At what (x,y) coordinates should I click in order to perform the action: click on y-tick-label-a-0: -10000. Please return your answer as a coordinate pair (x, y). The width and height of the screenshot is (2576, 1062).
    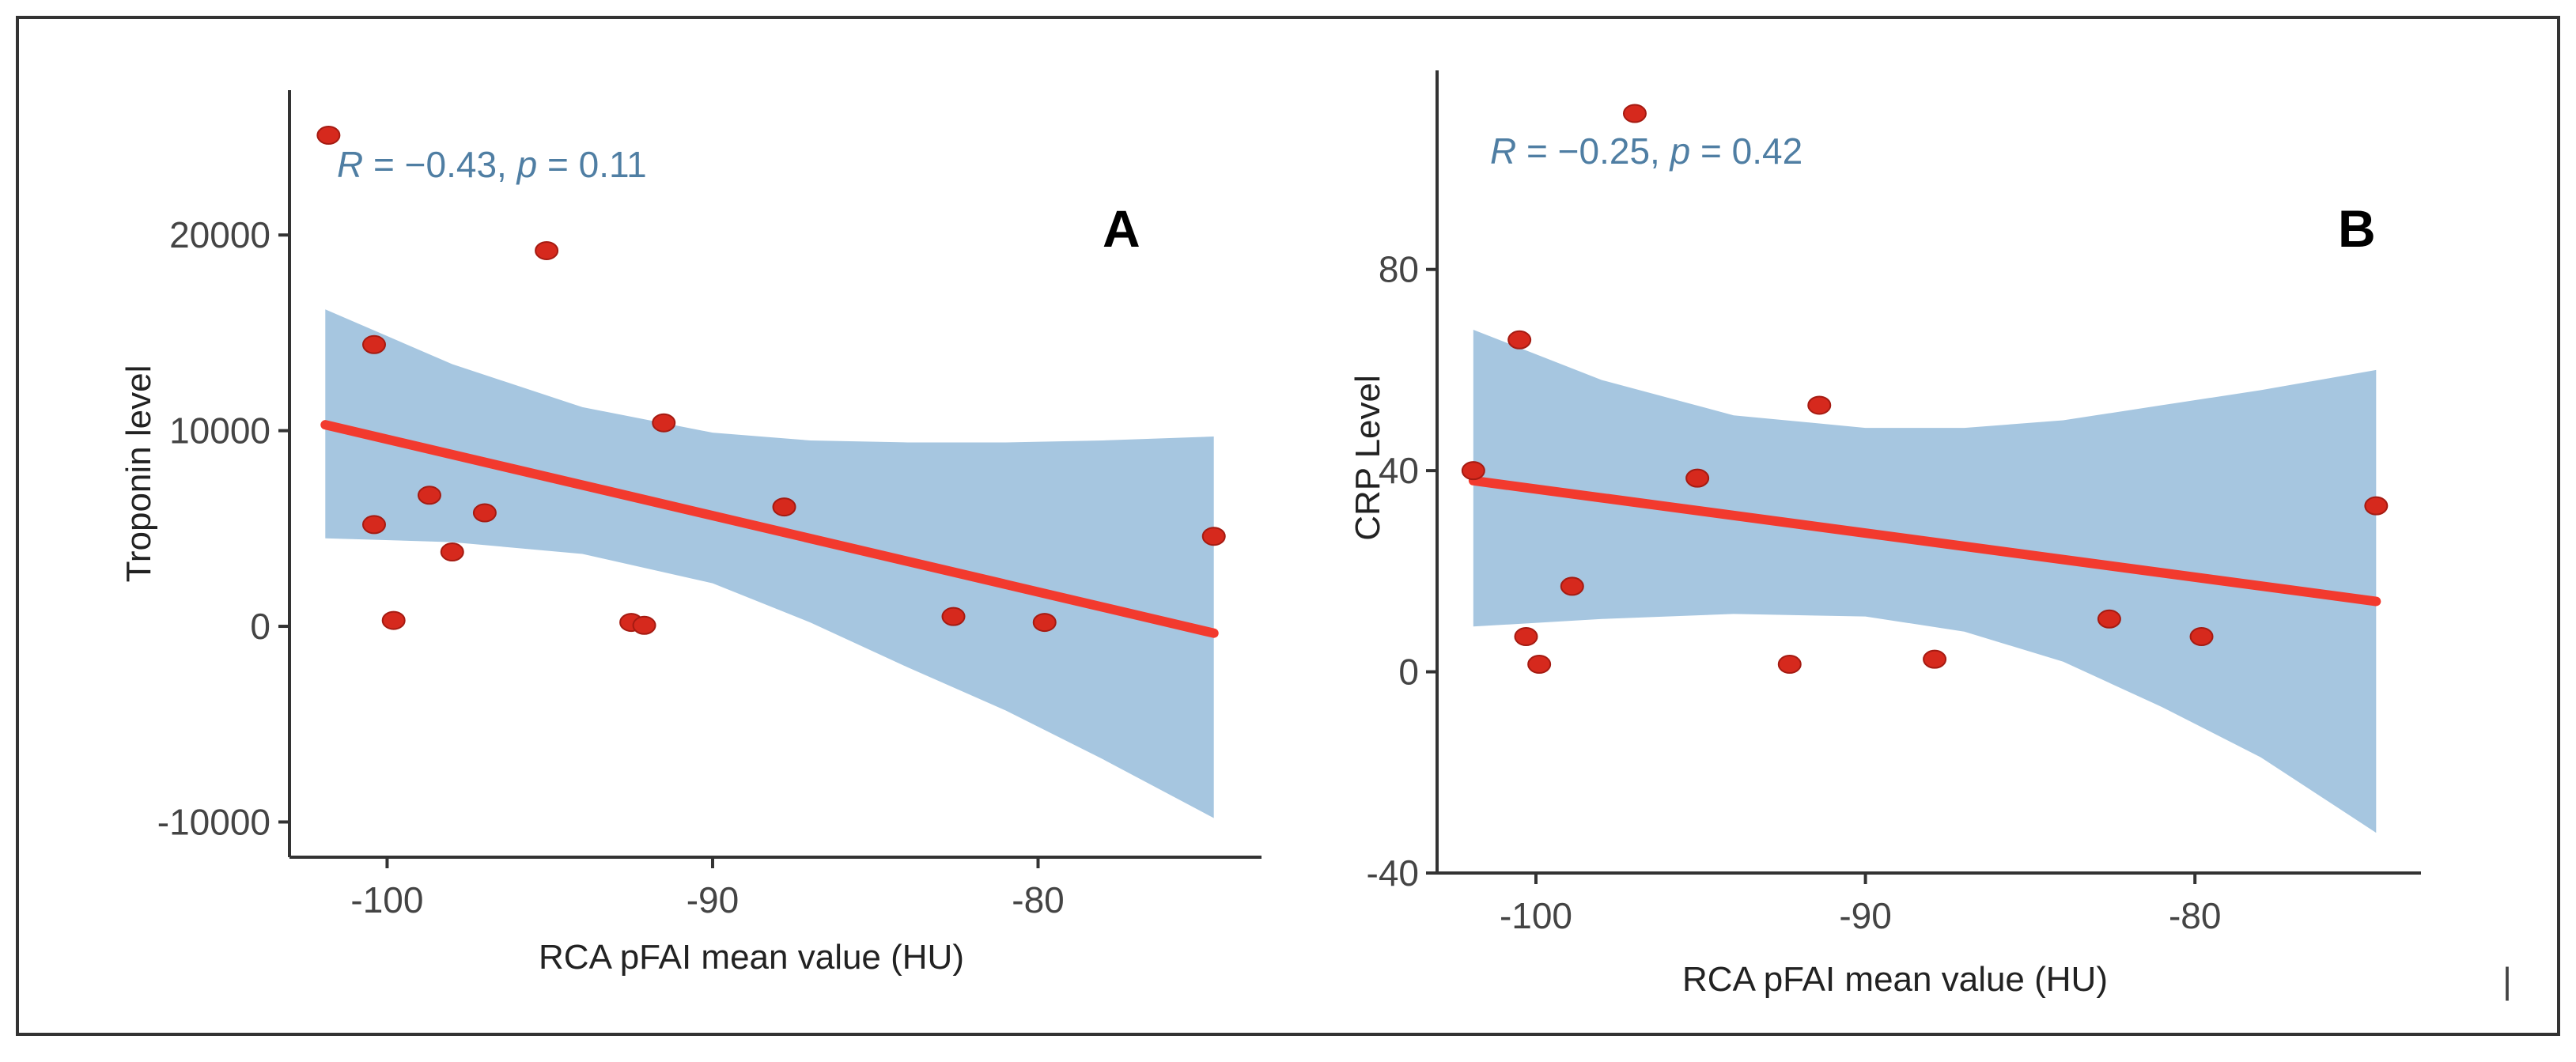
    Looking at the image, I should click on (214, 822).